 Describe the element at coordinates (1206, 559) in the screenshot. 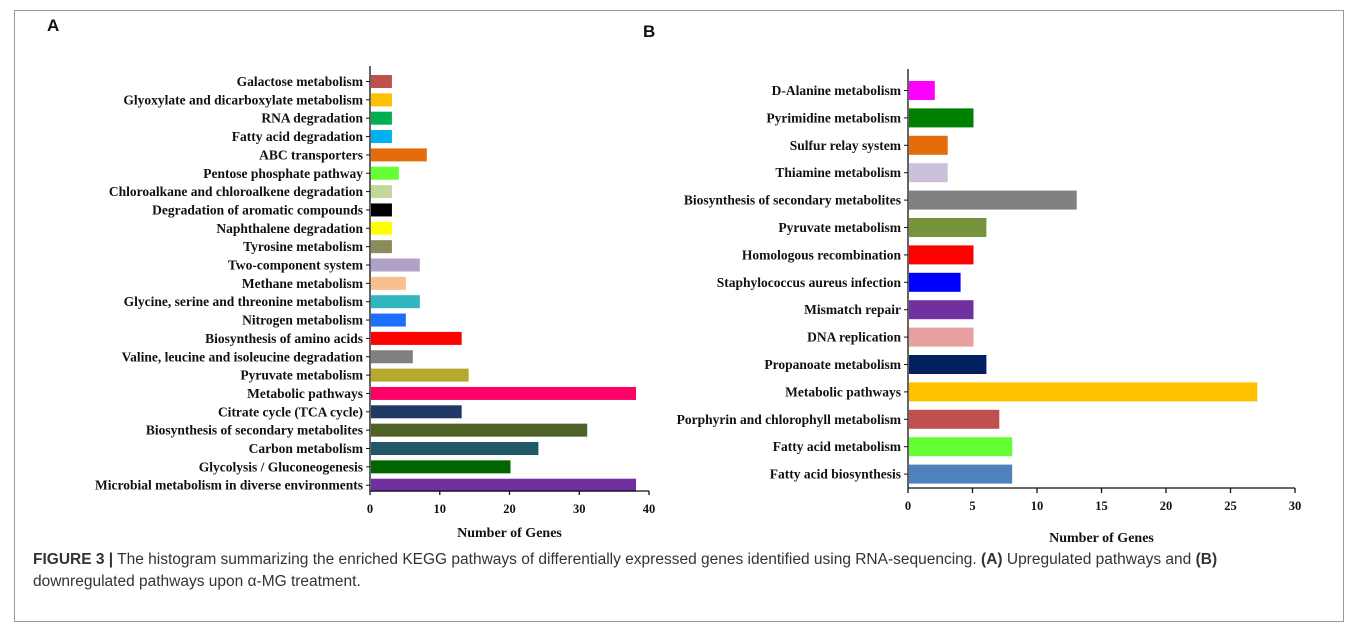

I see `caption-label-b: (B)` at that location.